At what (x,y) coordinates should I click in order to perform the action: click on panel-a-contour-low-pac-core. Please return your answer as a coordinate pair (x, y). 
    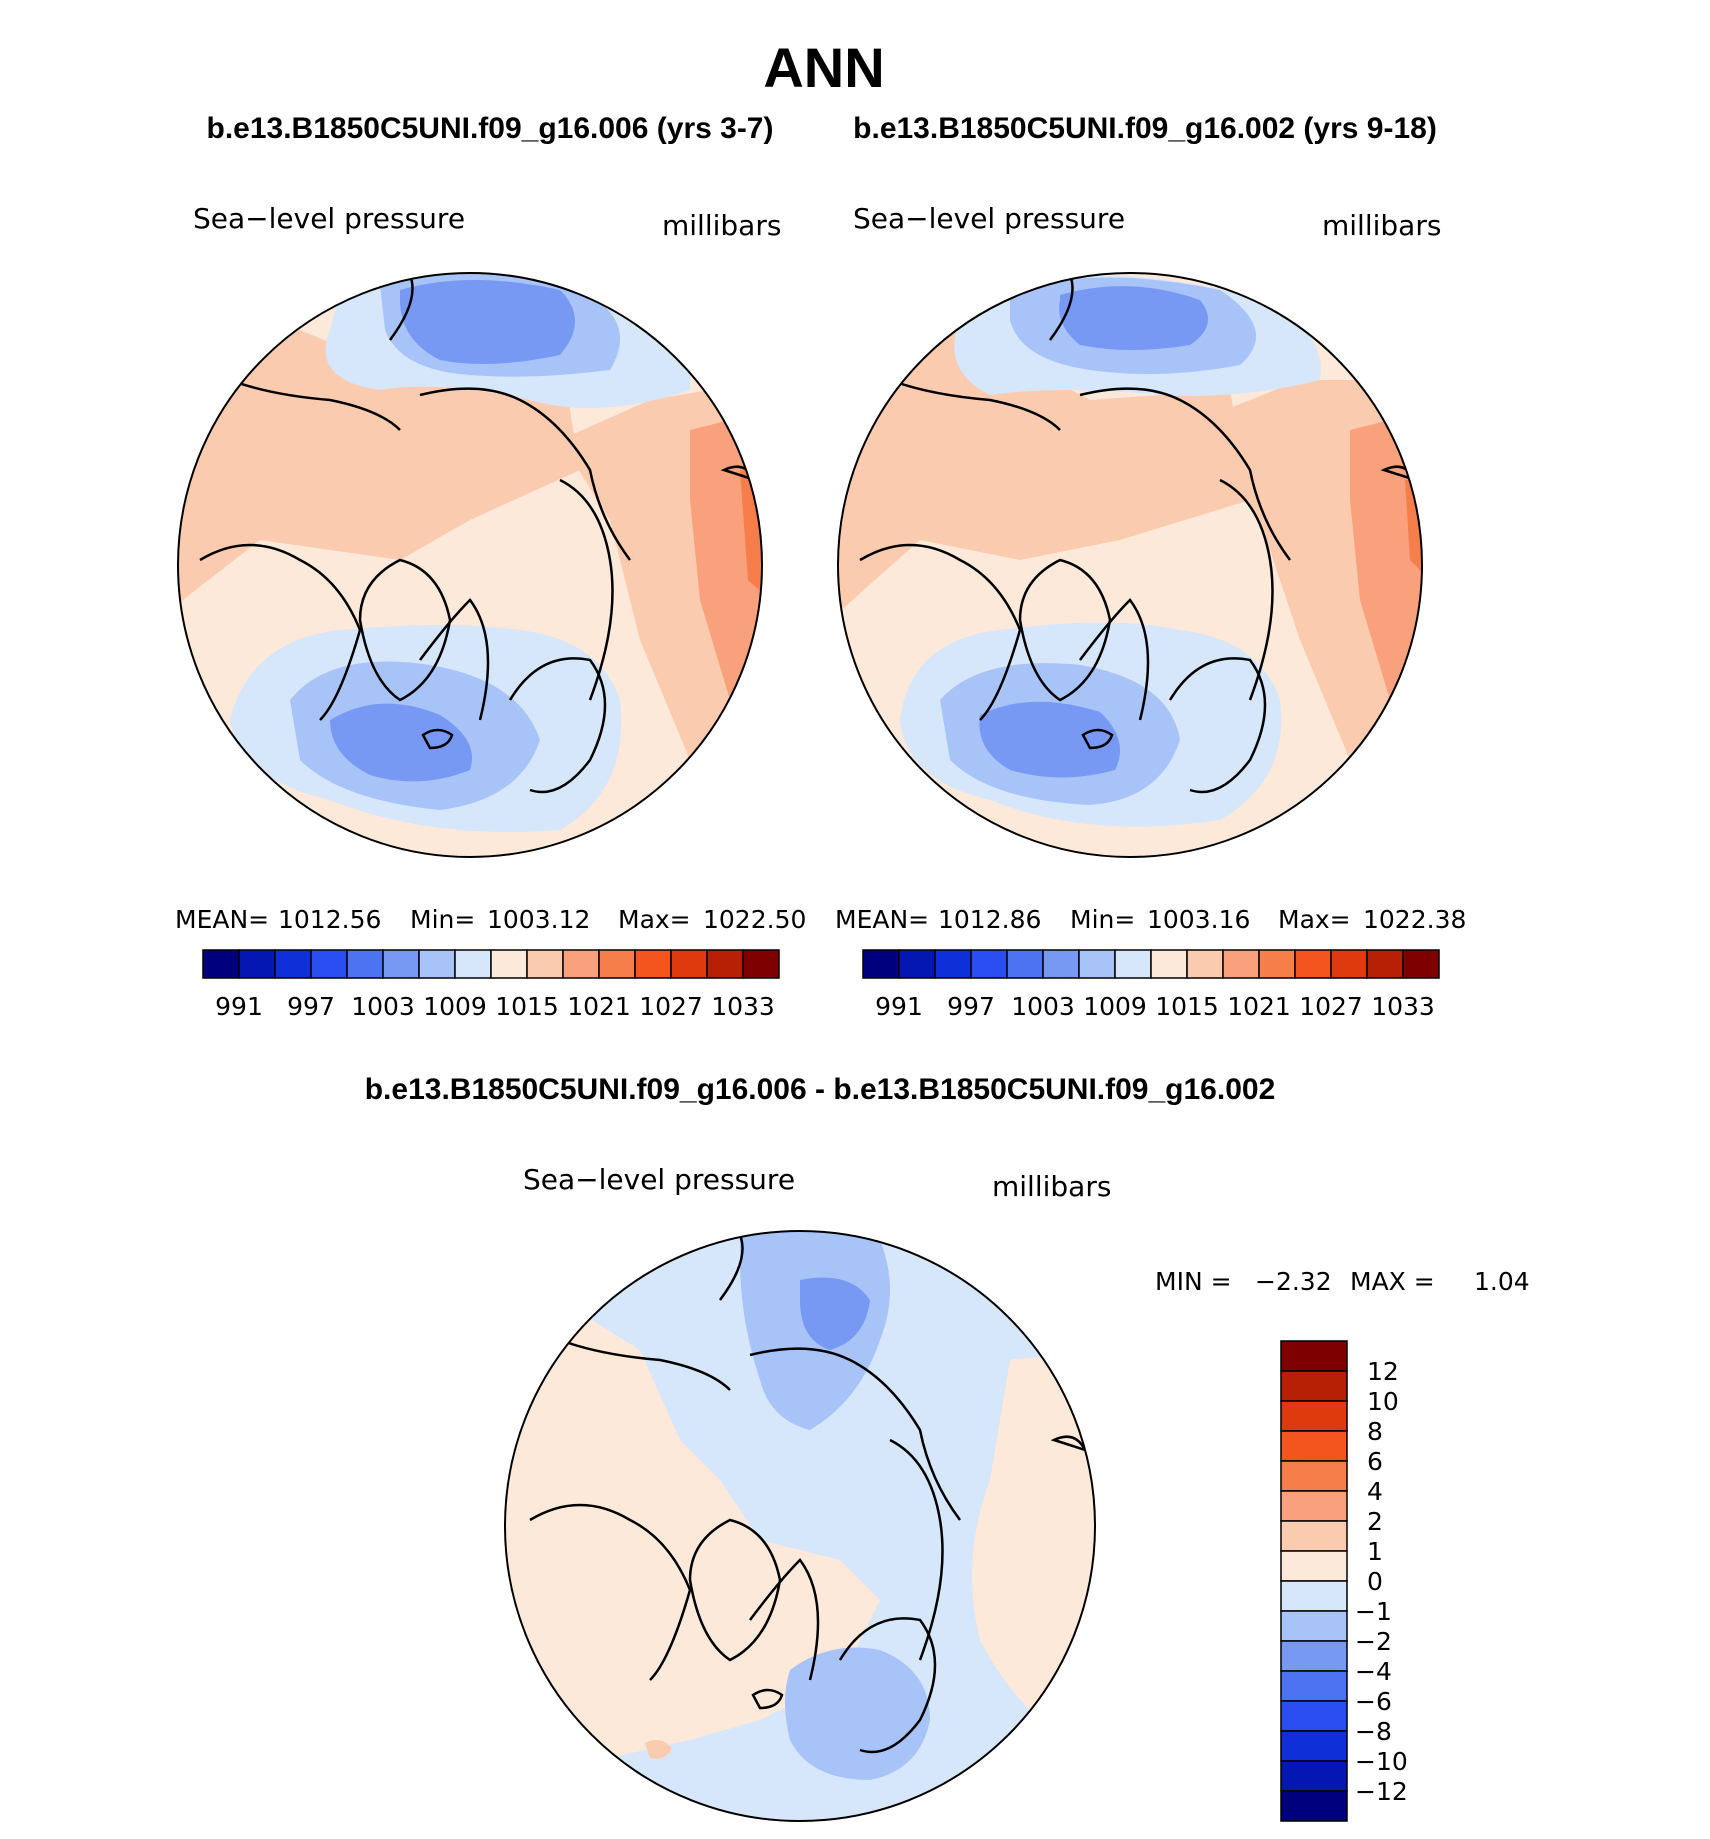
    Looking at the image, I should click on (487, 322).